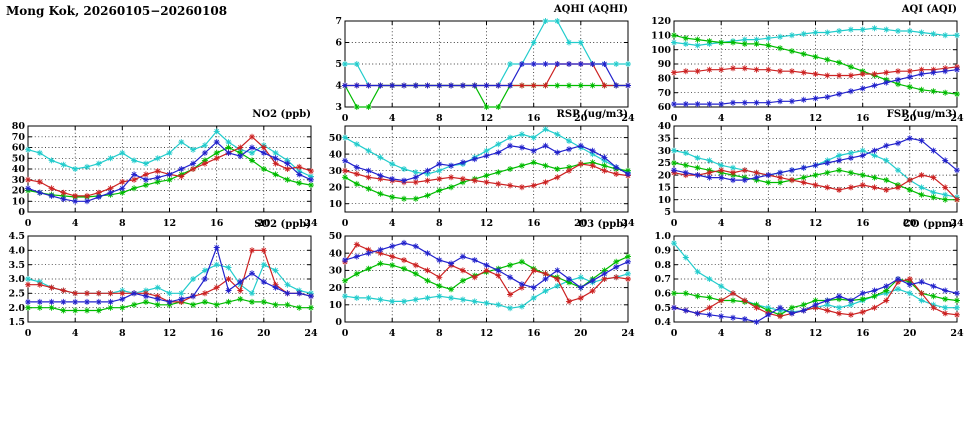  I want to click on chart-no2: NO2 (ppb) 0 10 20 30 40 50 60 70 80 0 4 8 12 16 20 24, so click(160, 169).